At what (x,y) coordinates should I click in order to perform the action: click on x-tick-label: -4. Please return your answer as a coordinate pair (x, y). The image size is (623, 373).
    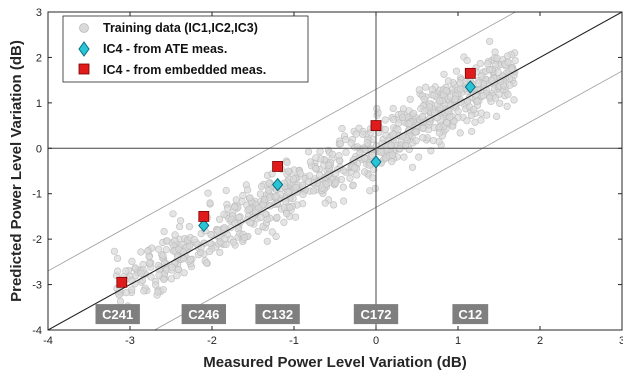
    Looking at the image, I should click on (48, 341).